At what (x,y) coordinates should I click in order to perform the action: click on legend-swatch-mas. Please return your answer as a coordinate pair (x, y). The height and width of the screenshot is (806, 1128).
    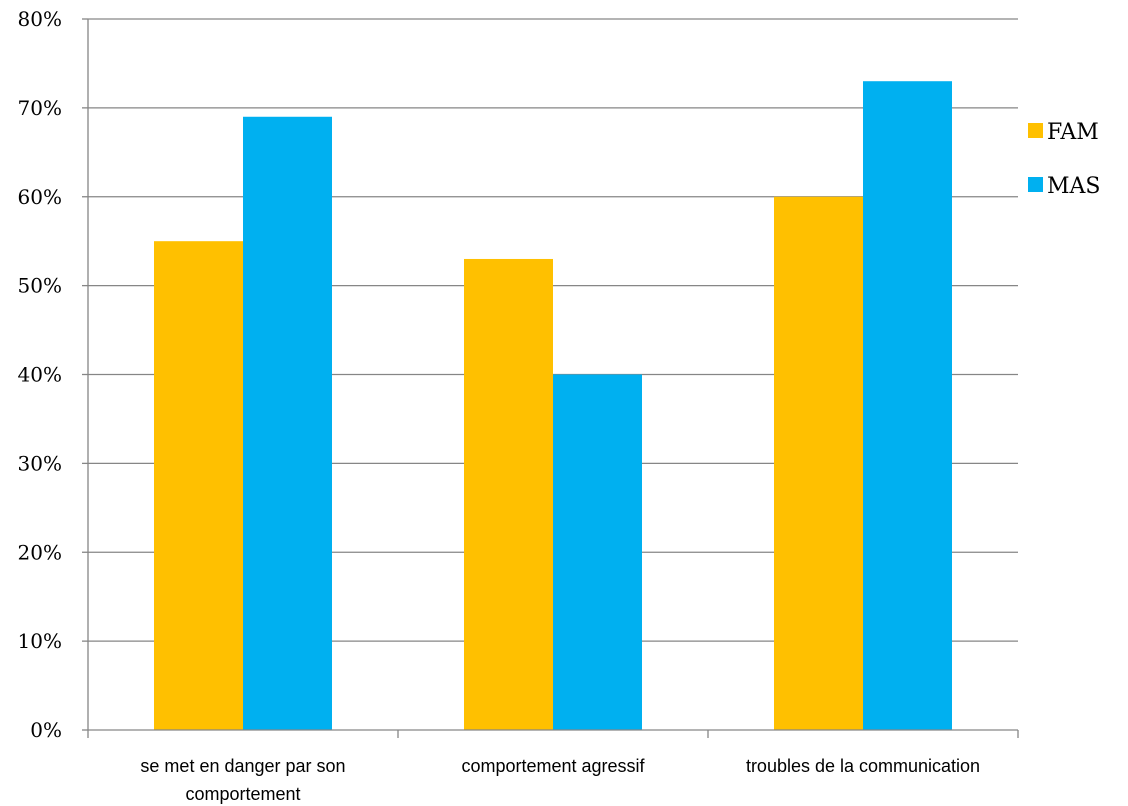
    Looking at the image, I should click on (1035, 184).